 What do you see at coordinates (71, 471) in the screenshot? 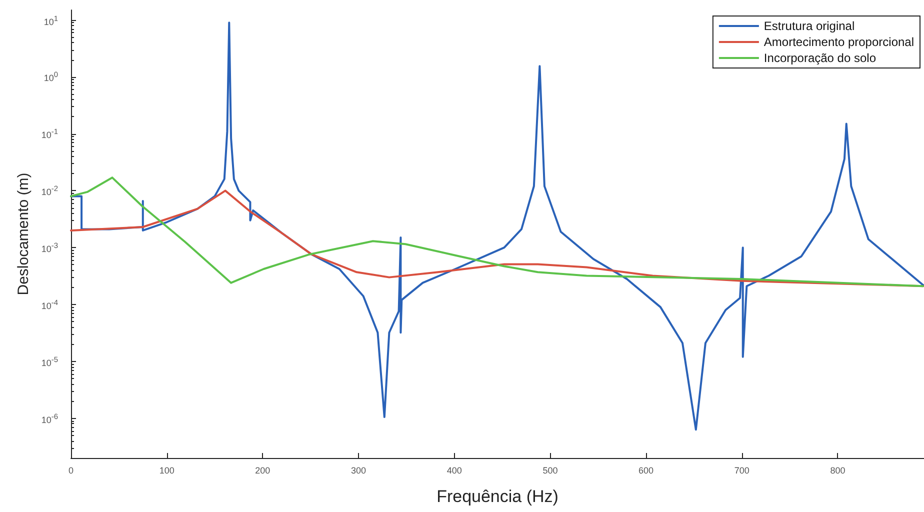
I see `x-tick-label: 0` at bounding box center [71, 471].